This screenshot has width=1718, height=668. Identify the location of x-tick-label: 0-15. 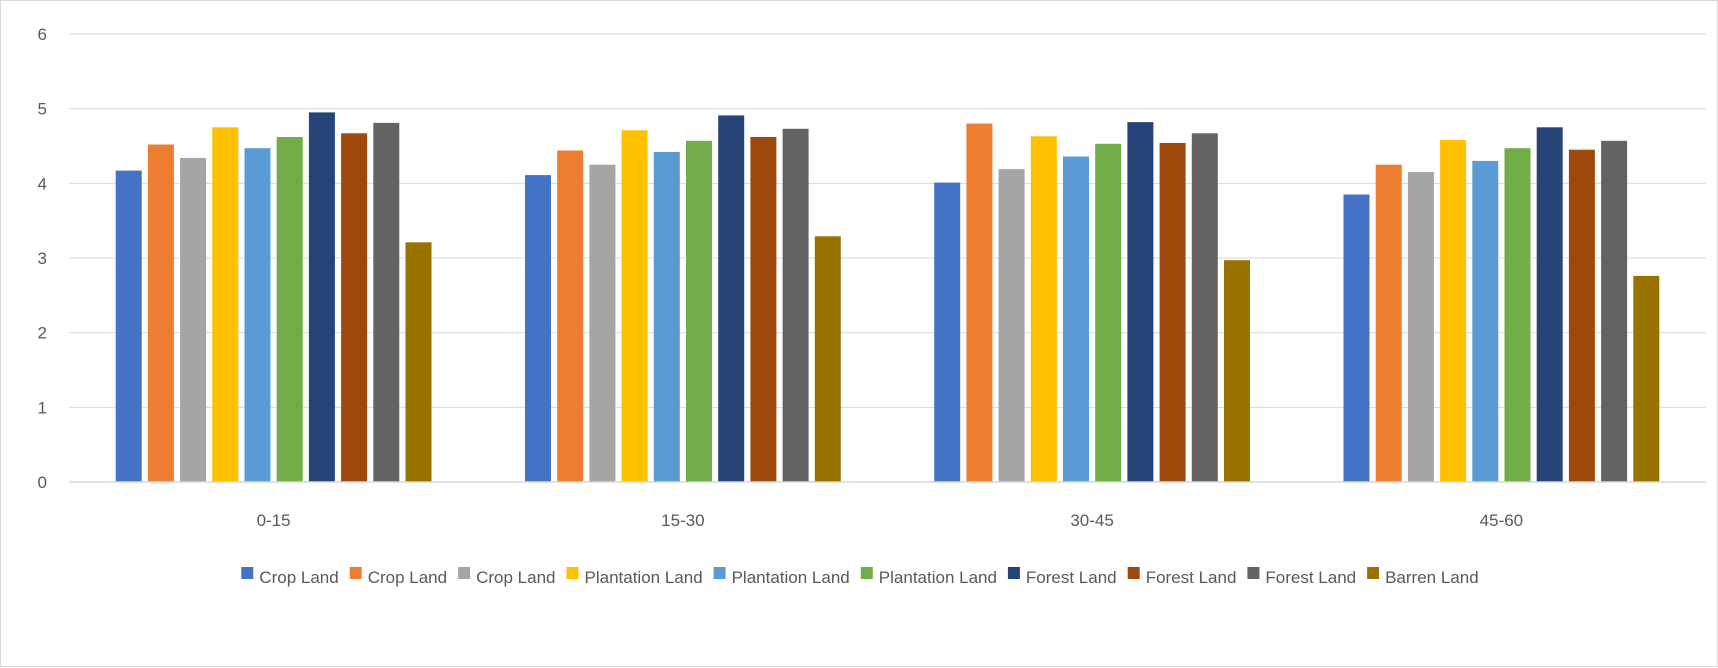
(274, 520).